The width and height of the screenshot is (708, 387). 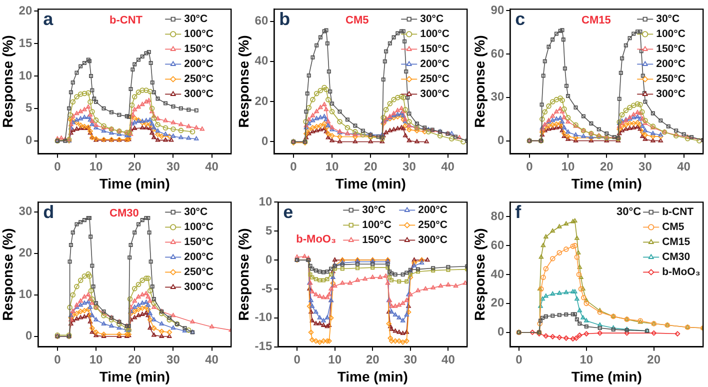 I want to click on y-tick-label: 15, so click(x=25, y=43).